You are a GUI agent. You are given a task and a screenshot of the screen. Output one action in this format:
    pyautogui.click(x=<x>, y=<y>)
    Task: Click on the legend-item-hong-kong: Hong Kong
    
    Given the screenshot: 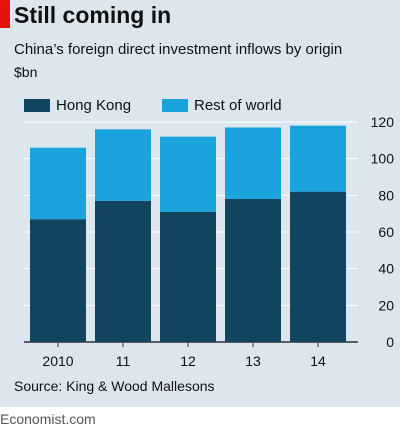 What is the action you would take?
    pyautogui.click(x=77, y=105)
    